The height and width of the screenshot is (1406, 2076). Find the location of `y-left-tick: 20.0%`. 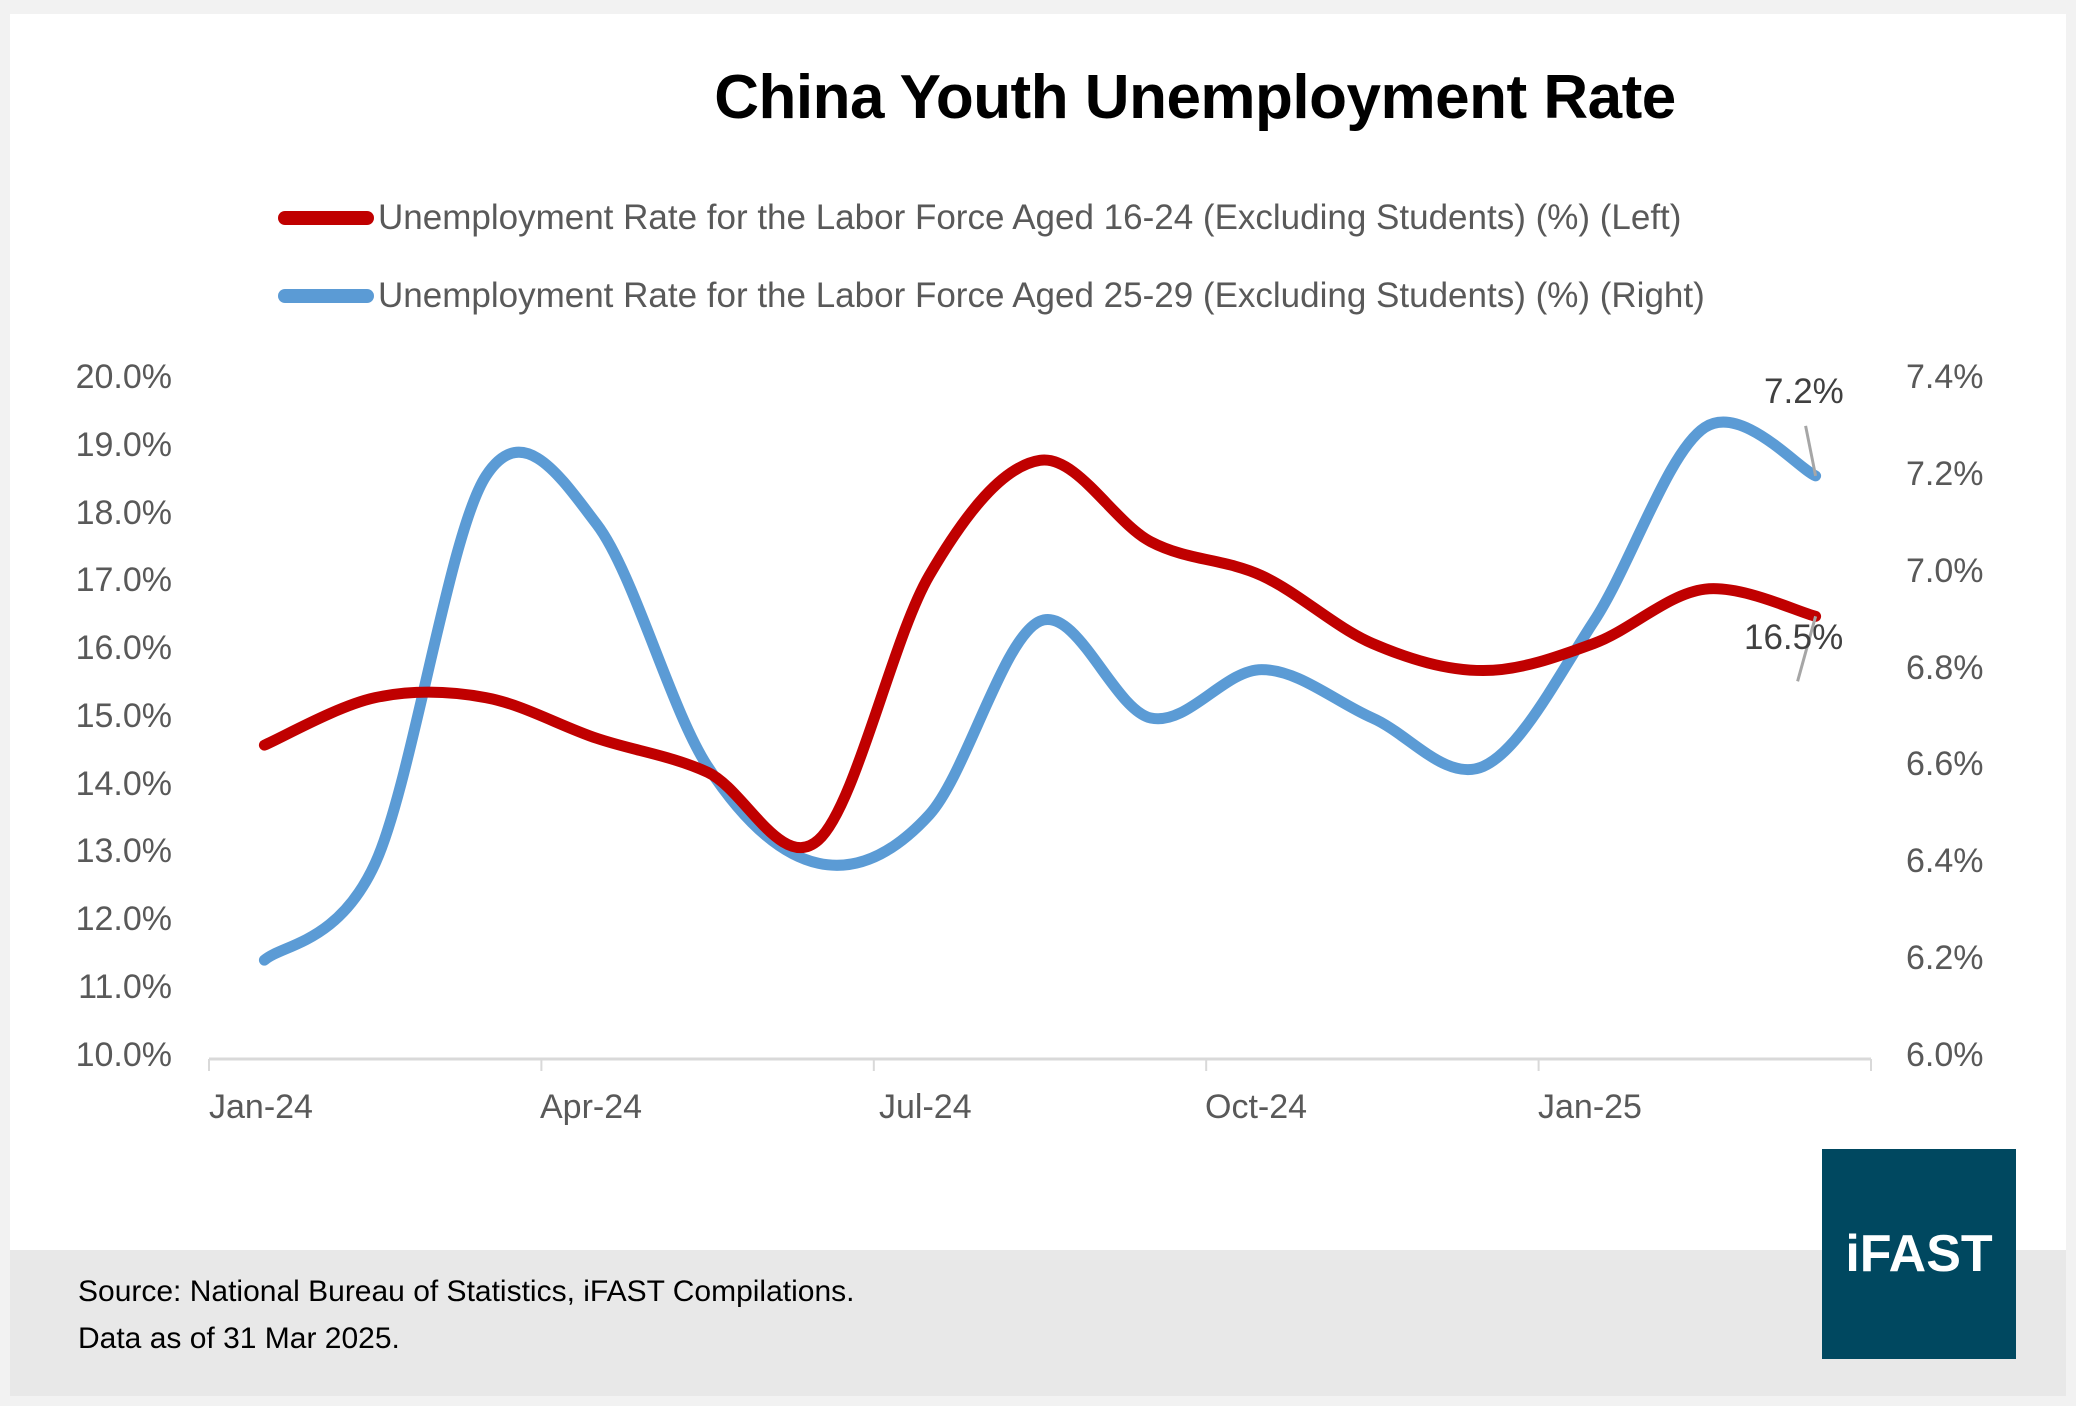

y-left-tick: 20.0% is located at coordinates (123, 377).